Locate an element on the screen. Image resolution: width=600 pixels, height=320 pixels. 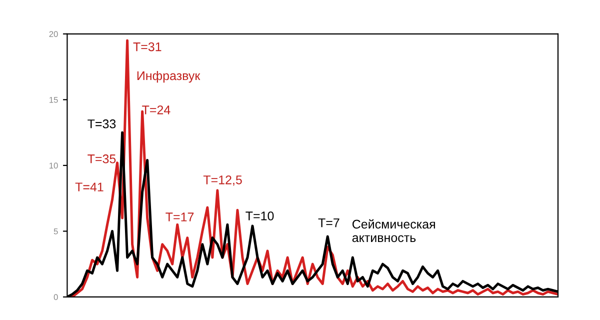
annotation: T=7 is located at coordinates (329, 223).